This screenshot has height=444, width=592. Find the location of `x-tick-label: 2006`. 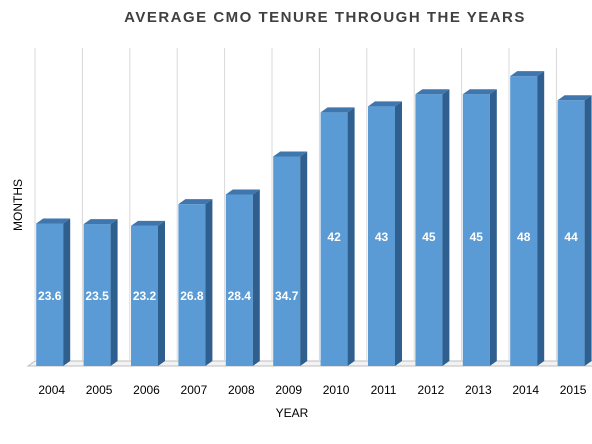

x-tick-label: 2006 is located at coordinates (146, 390).